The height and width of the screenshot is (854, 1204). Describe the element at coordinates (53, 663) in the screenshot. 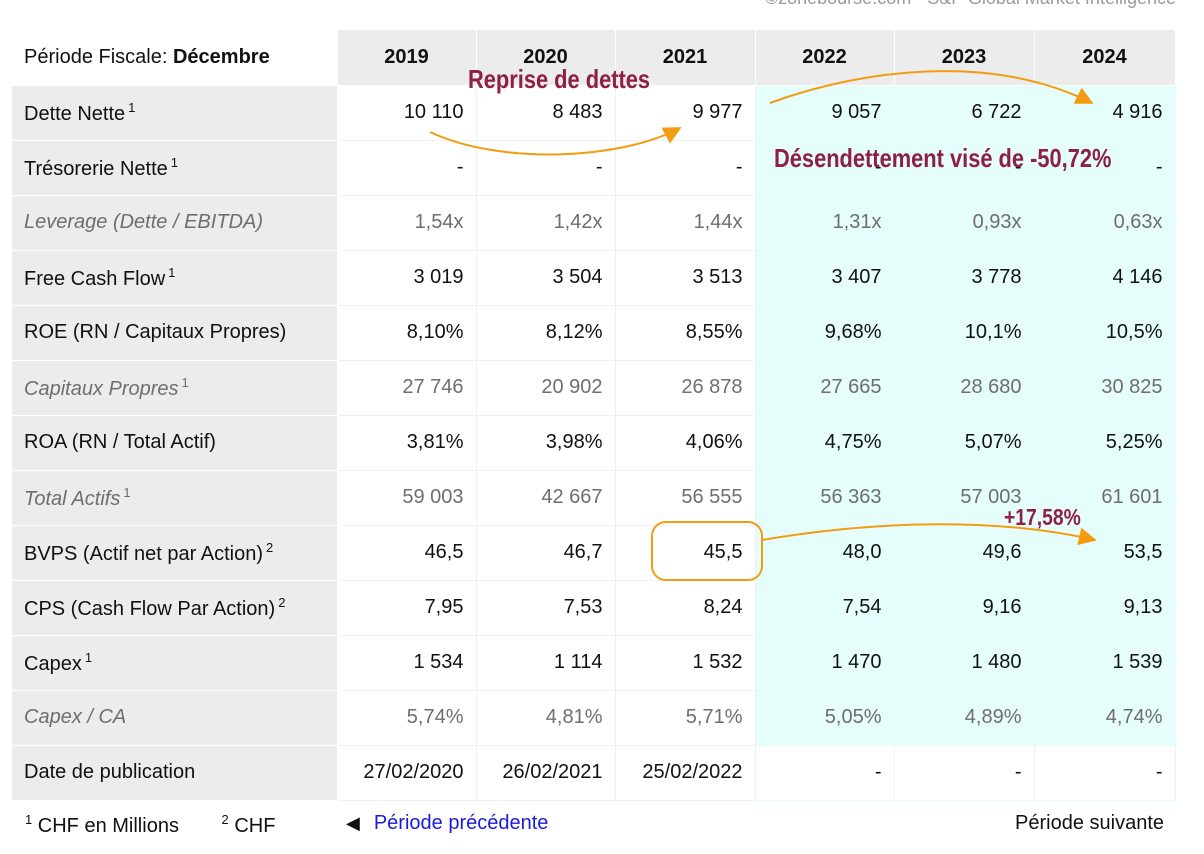

I see `row-label-text: Capex` at that location.